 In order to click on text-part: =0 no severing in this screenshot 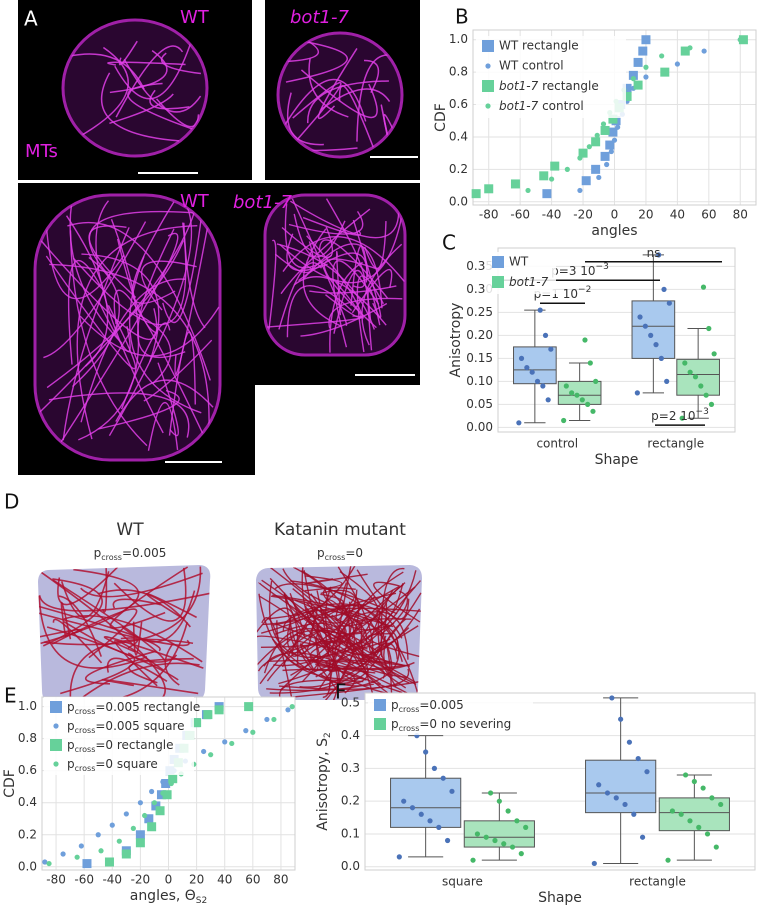, I will do `click(465, 724)`.